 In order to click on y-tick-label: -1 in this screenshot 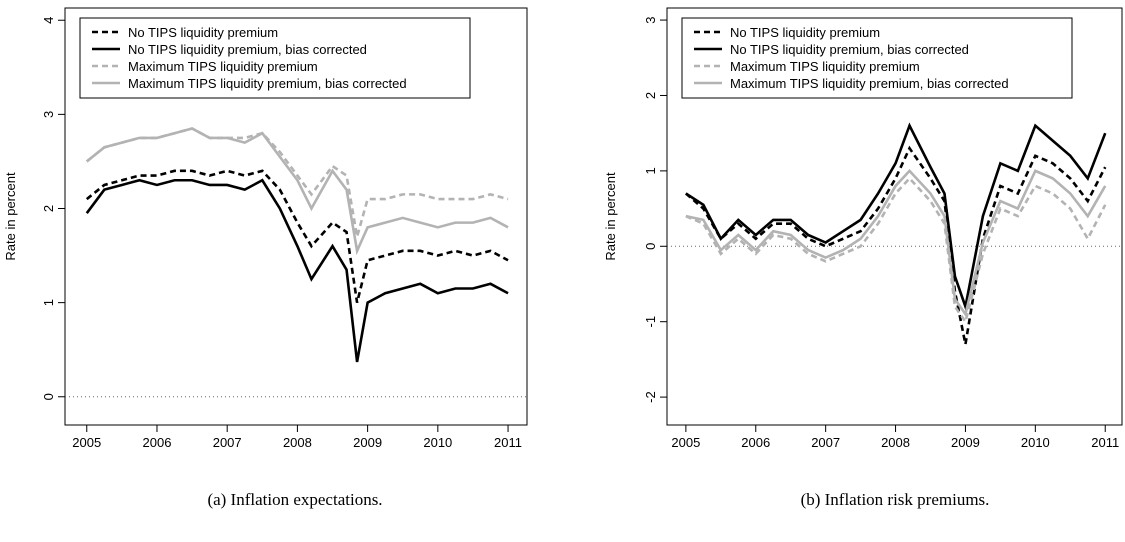, I will do `click(650, 322)`.